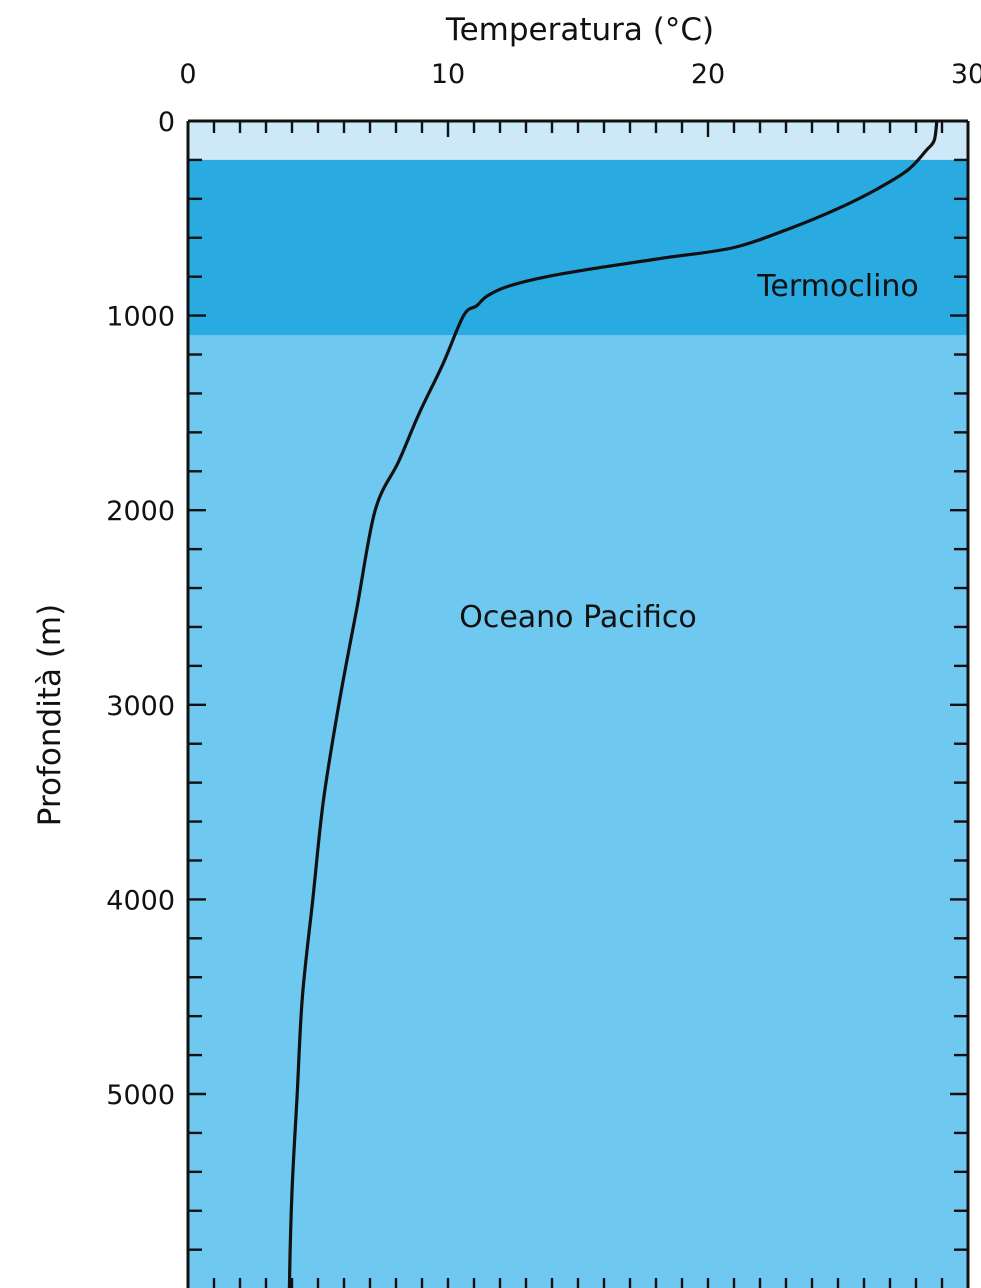  What do you see at coordinates (140, 900) in the screenshot?
I see `y-tick-label: 4000` at bounding box center [140, 900].